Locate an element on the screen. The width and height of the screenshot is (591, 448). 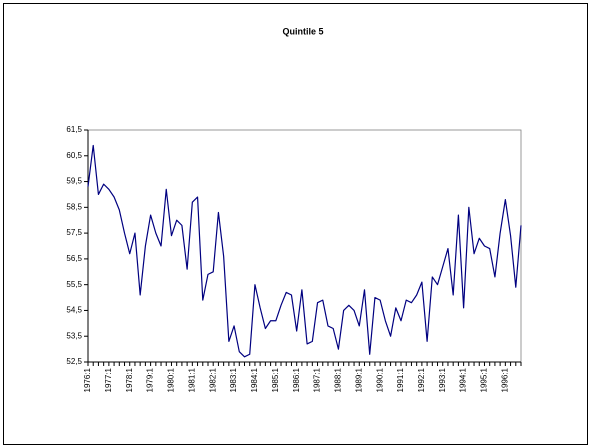
x-tick-label: 1989:1 is located at coordinates (358, 379).